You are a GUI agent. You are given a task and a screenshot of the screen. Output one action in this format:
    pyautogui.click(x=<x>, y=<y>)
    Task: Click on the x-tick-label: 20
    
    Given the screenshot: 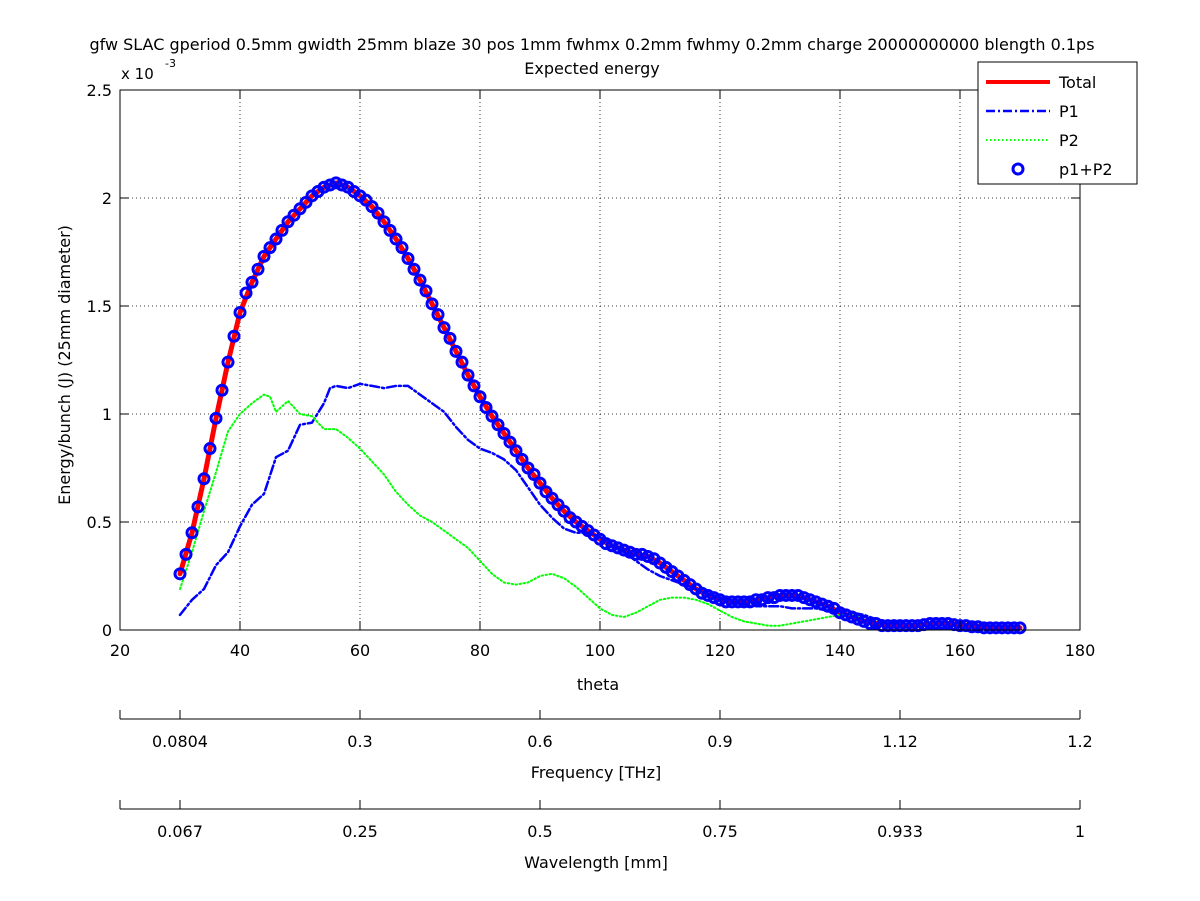 What is the action you would take?
    pyautogui.click(x=120, y=650)
    